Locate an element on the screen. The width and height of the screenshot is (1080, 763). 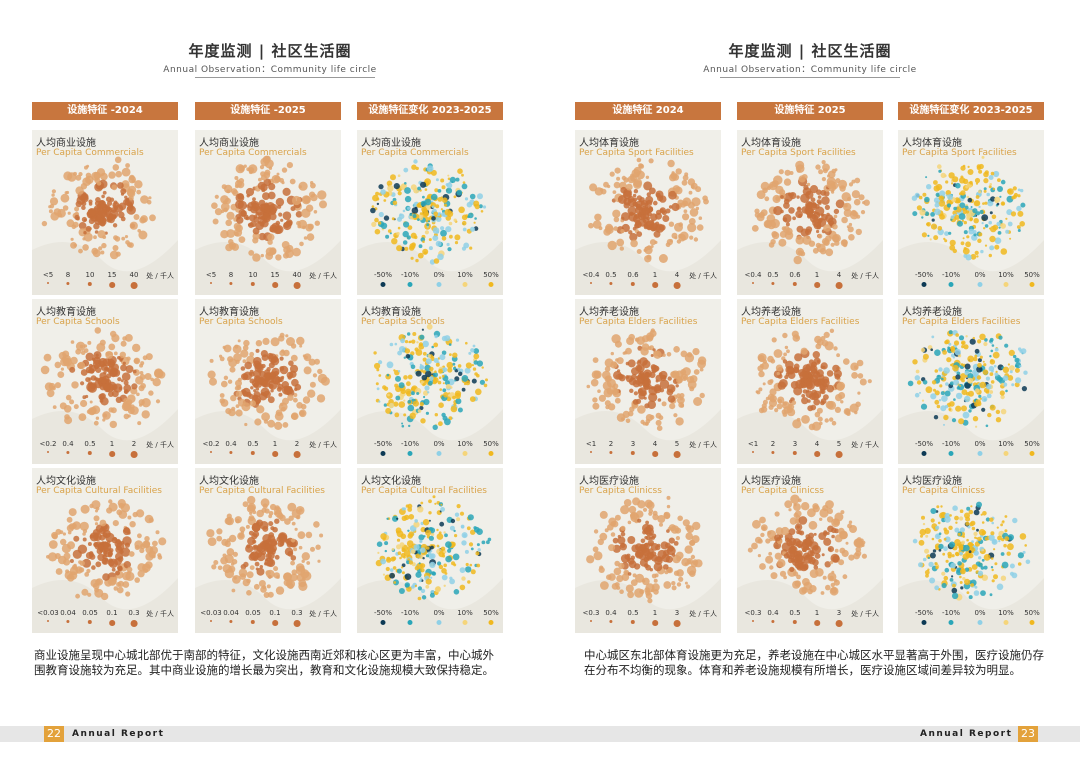
legend-label: 0.5 is located at coordinates (611, 275).